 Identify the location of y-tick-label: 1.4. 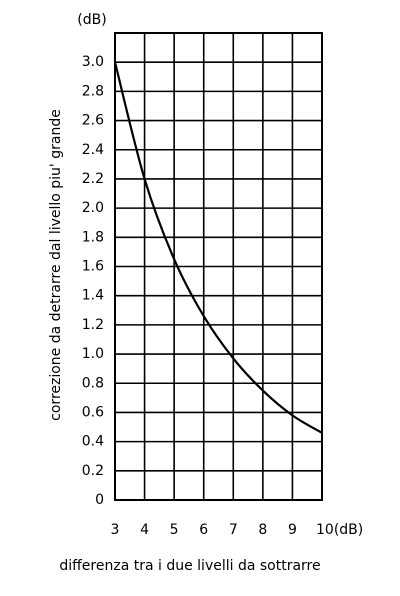
(93, 296).